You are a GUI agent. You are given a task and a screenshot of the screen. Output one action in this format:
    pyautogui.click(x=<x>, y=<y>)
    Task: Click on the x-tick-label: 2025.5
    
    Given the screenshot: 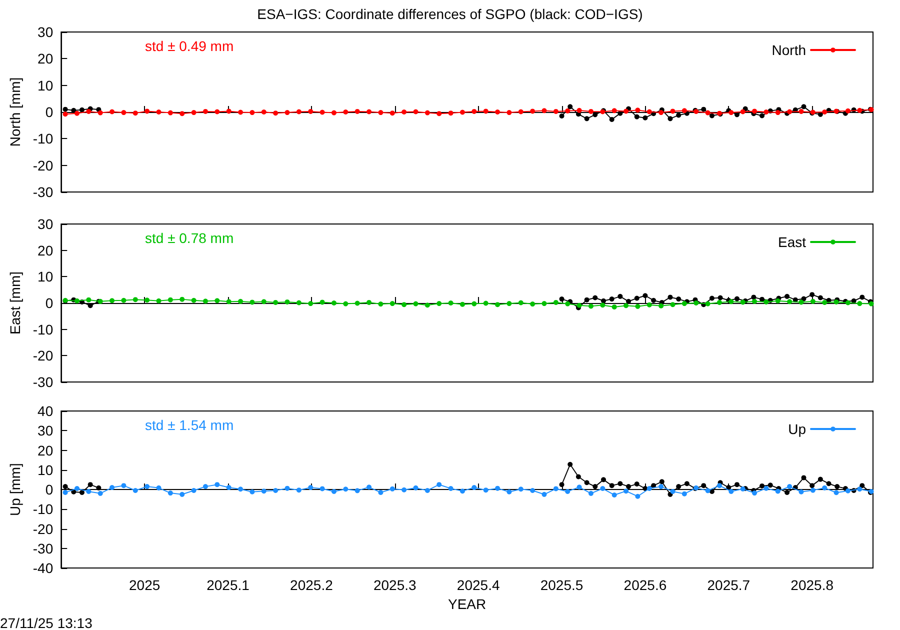 What is the action you would take?
    pyautogui.click(x=562, y=585)
    